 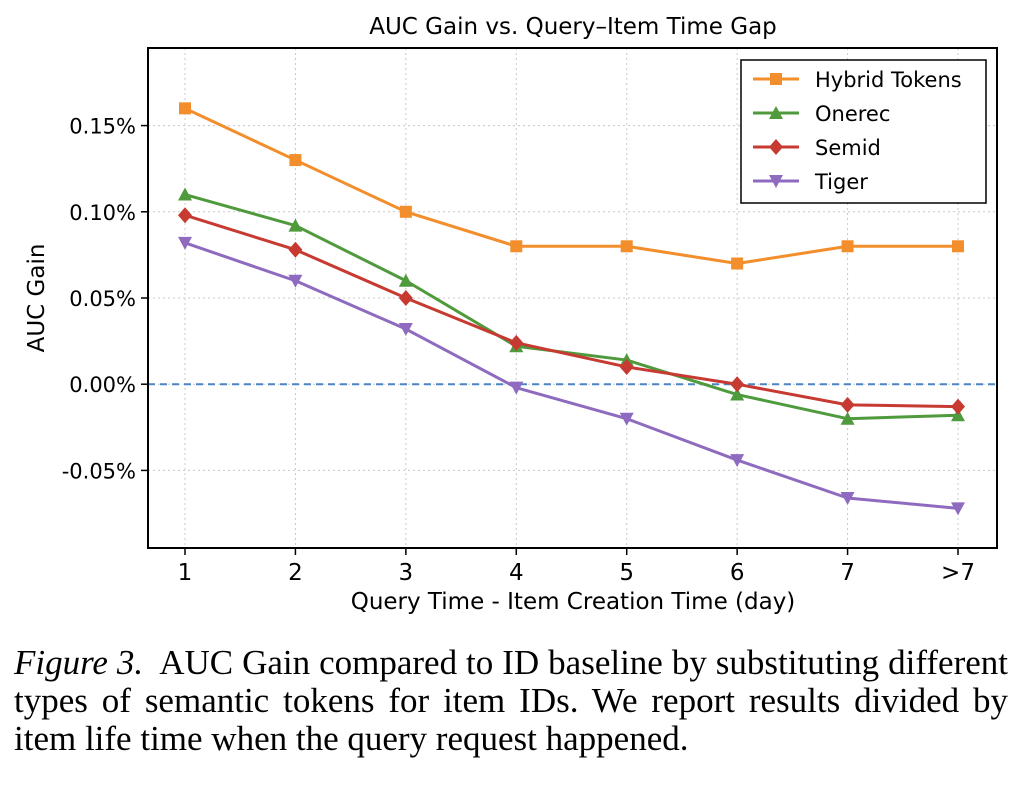 What do you see at coordinates (99, 471) in the screenshot?
I see `y-tick-label: -0.05%` at bounding box center [99, 471].